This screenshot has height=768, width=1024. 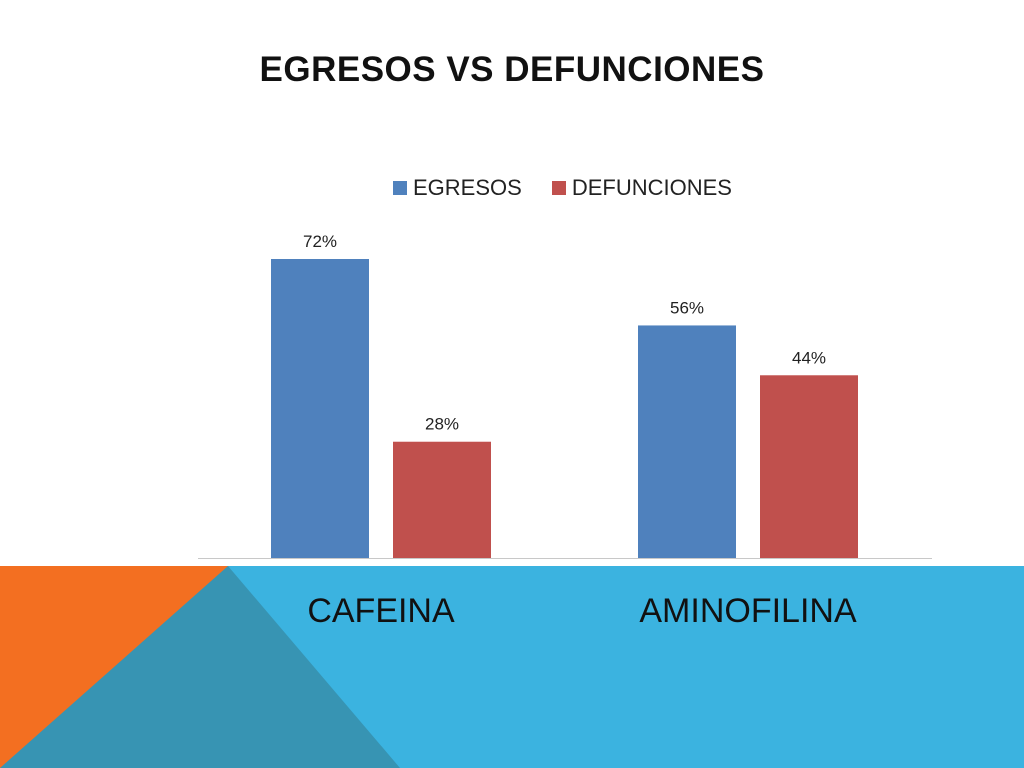 What do you see at coordinates (442, 499) in the screenshot?
I see `bar-defunciones-cafeina` at bounding box center [442, 499].